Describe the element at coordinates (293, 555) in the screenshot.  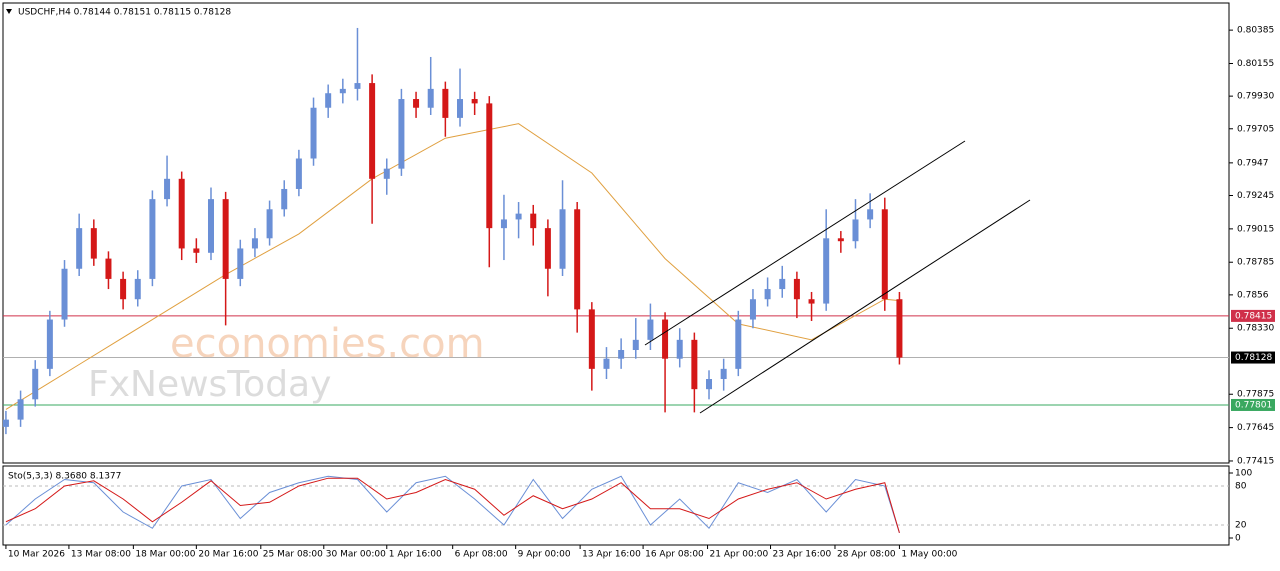
I see `x-tick-label: 25 Mar 08:00` at that location.